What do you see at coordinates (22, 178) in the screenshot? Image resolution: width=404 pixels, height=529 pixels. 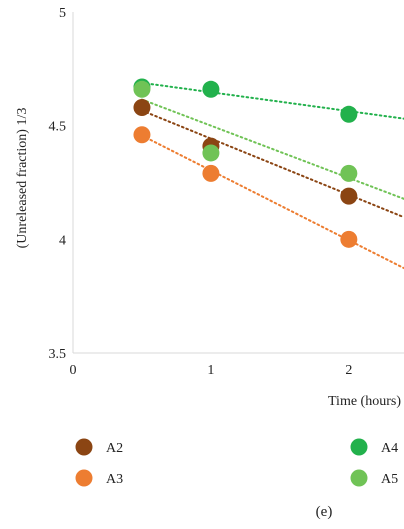 I see `y-axis-title: (Unreleased fraction) 1/3` at bounding box center [22, 178].